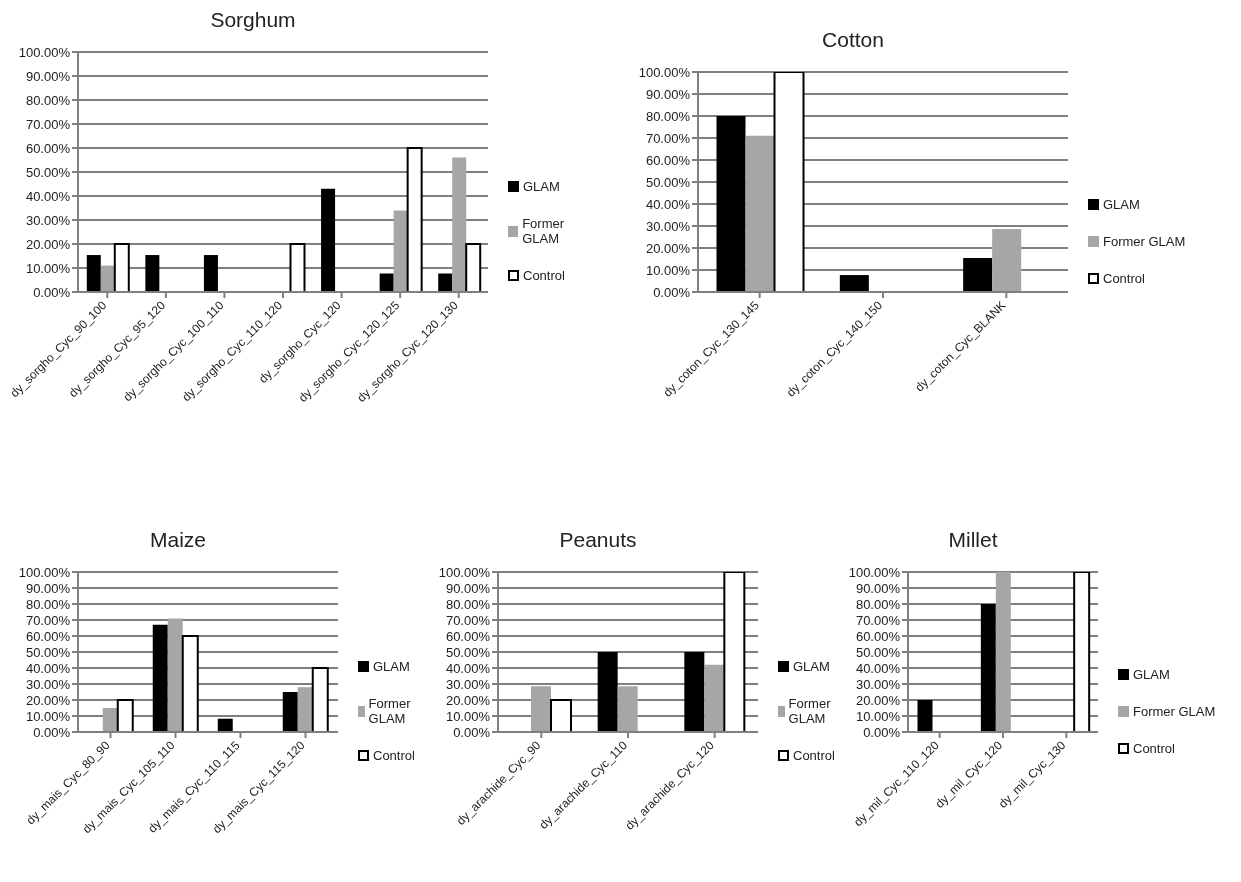 The height and width of the screenshot is (882, 1241). What do you see at coordinates (853, 40) in the screenshot?
I see `chart-title: Cotton` at bounding box center [853, 40].